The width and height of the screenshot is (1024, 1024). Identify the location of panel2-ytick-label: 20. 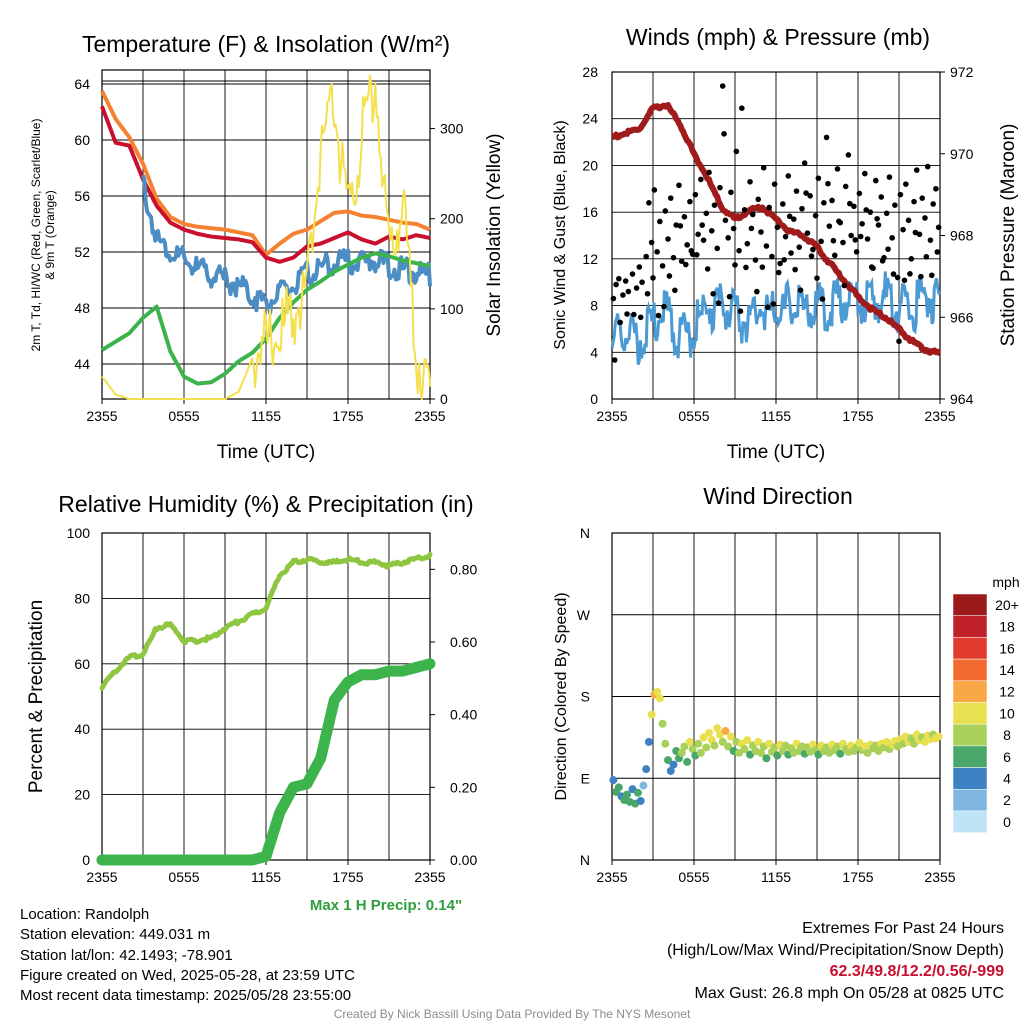
(590, 165).